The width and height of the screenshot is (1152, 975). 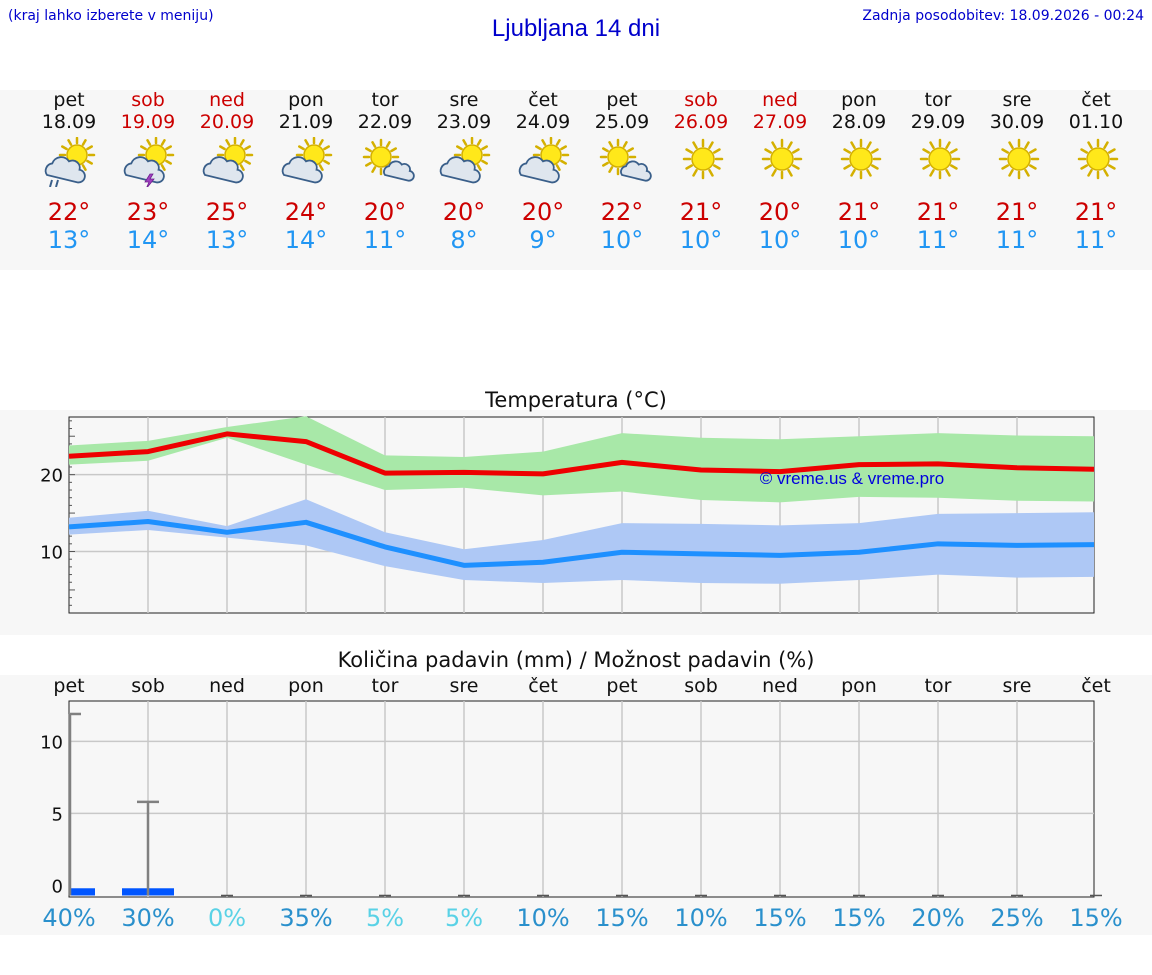 I want to click on precipitation-bar, so click(x=82, y=892).